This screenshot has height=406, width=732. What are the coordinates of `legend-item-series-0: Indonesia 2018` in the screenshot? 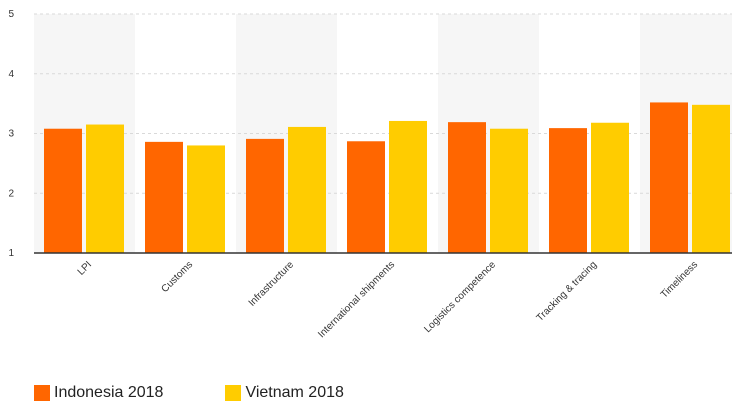 It's located at (98, 393).